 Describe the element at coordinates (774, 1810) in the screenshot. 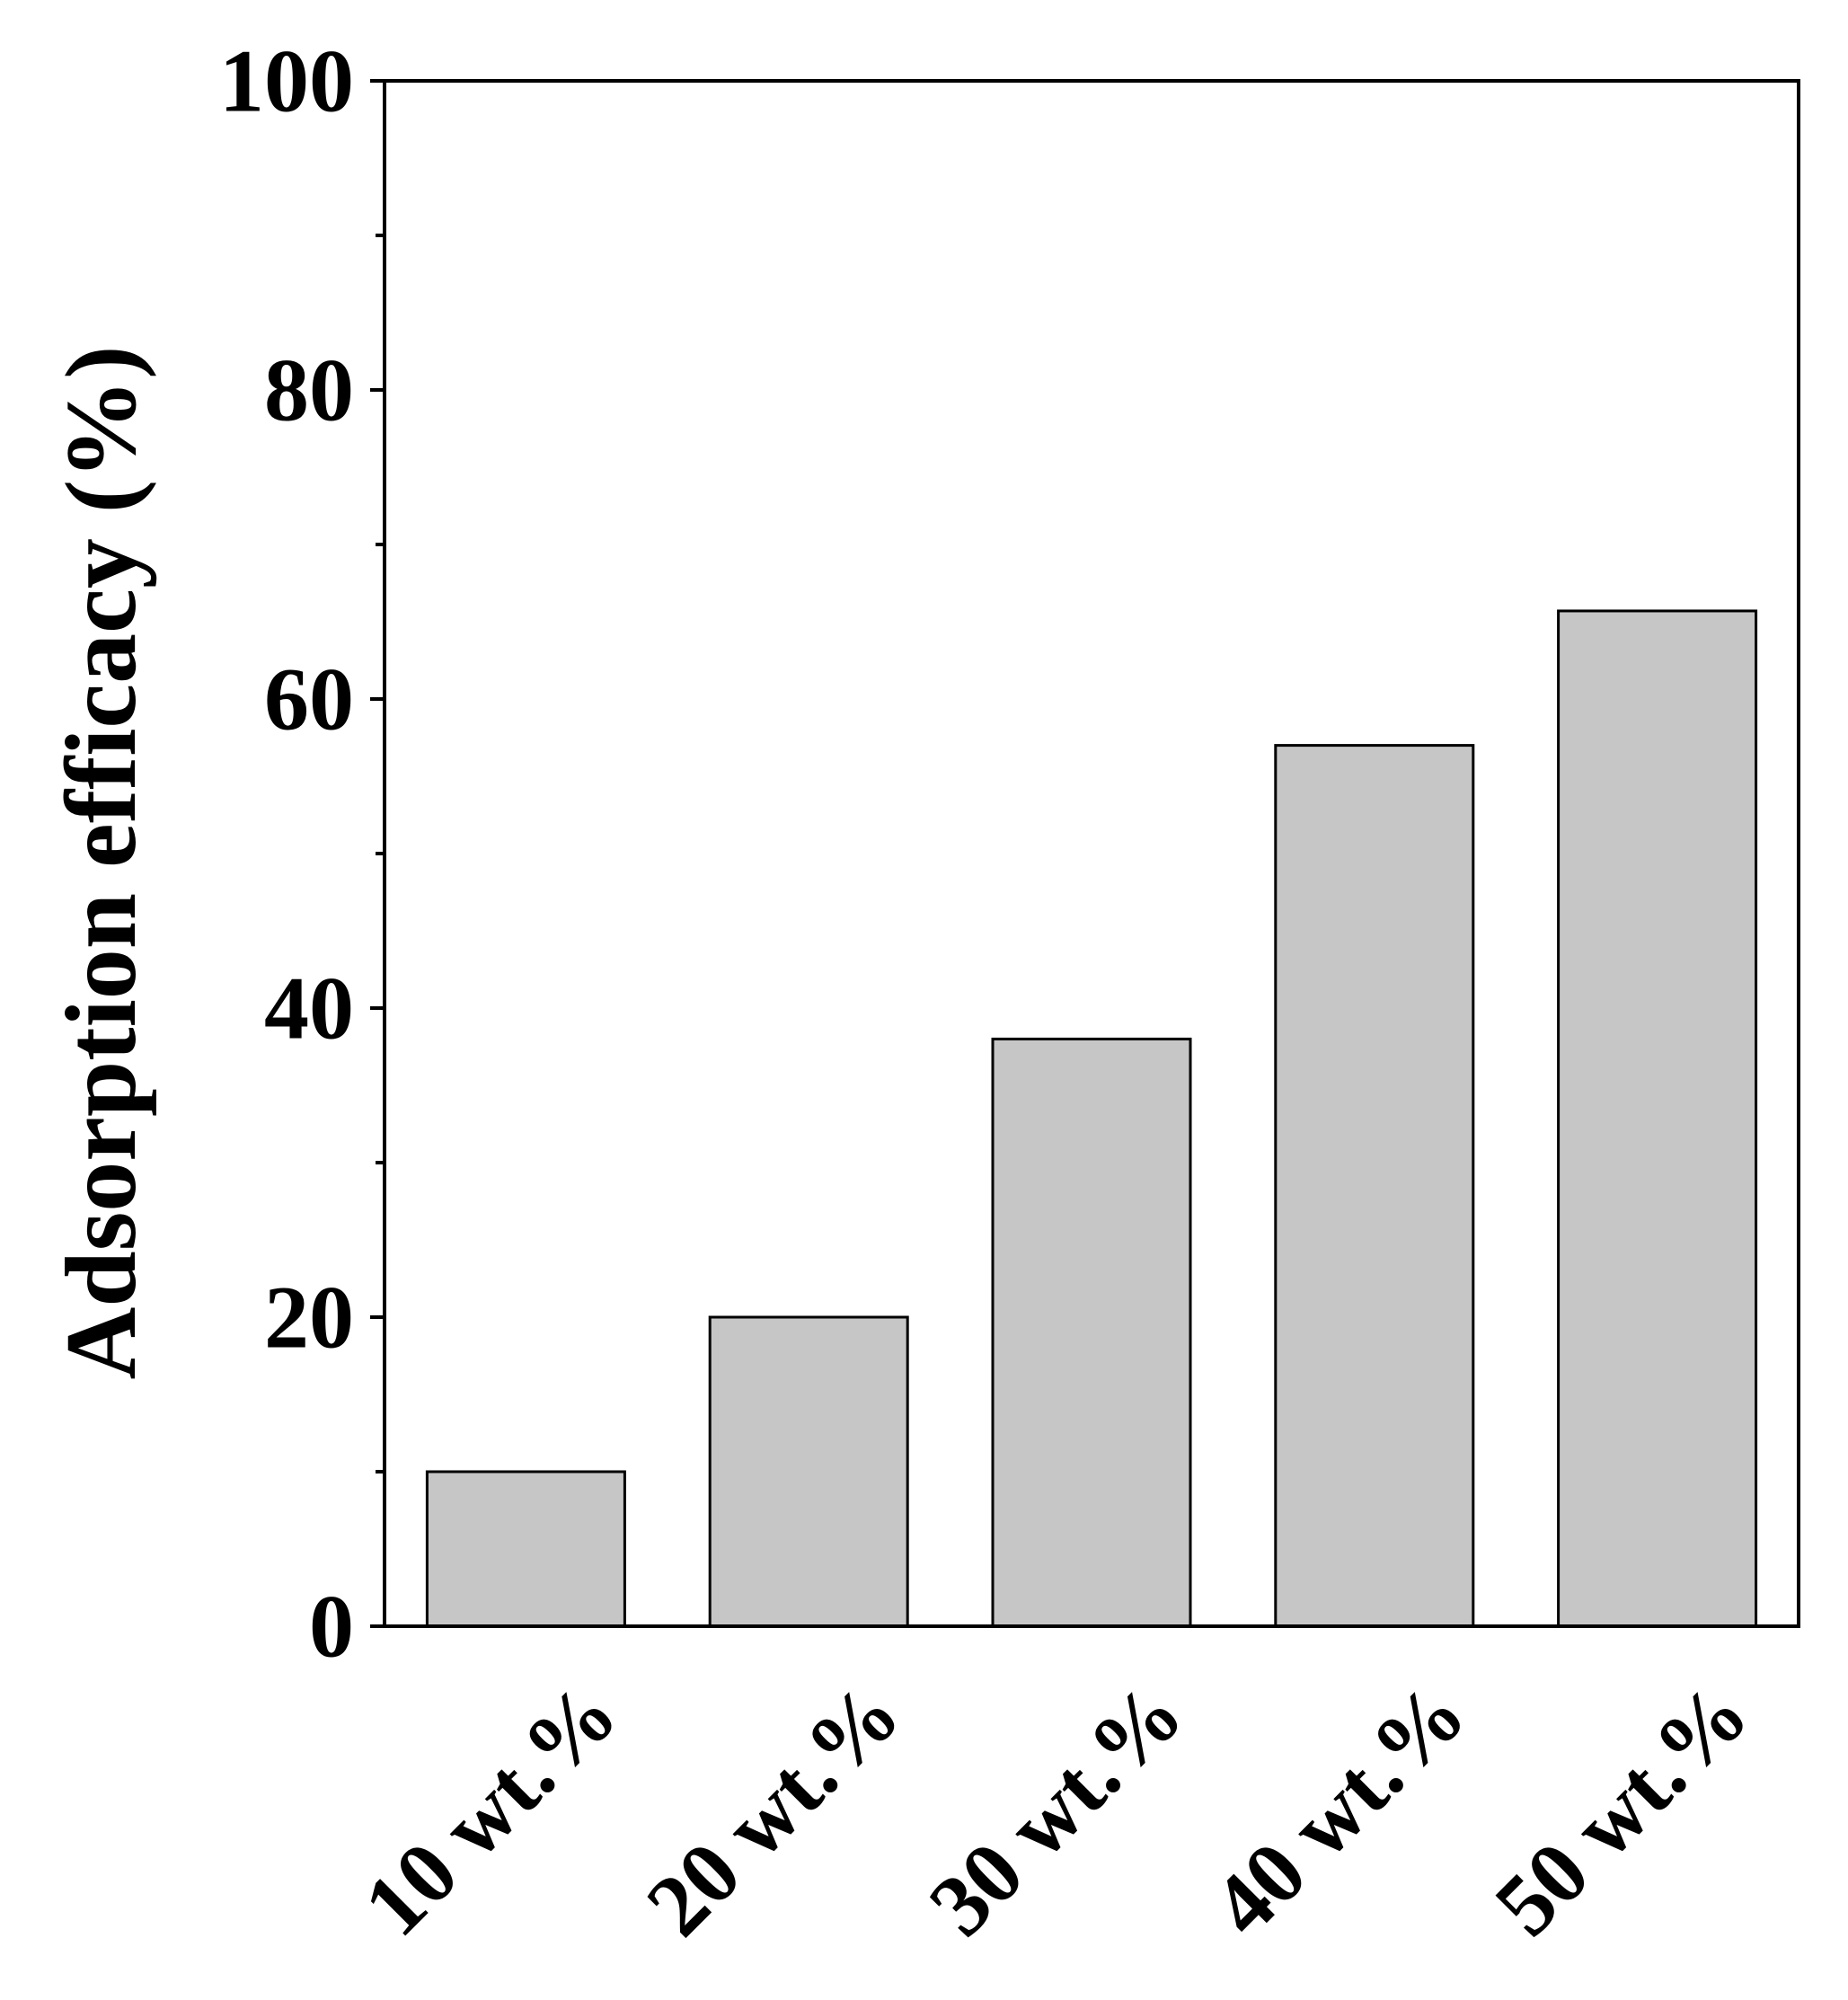

I see `x-category-label: 20 wt.%` at that location.